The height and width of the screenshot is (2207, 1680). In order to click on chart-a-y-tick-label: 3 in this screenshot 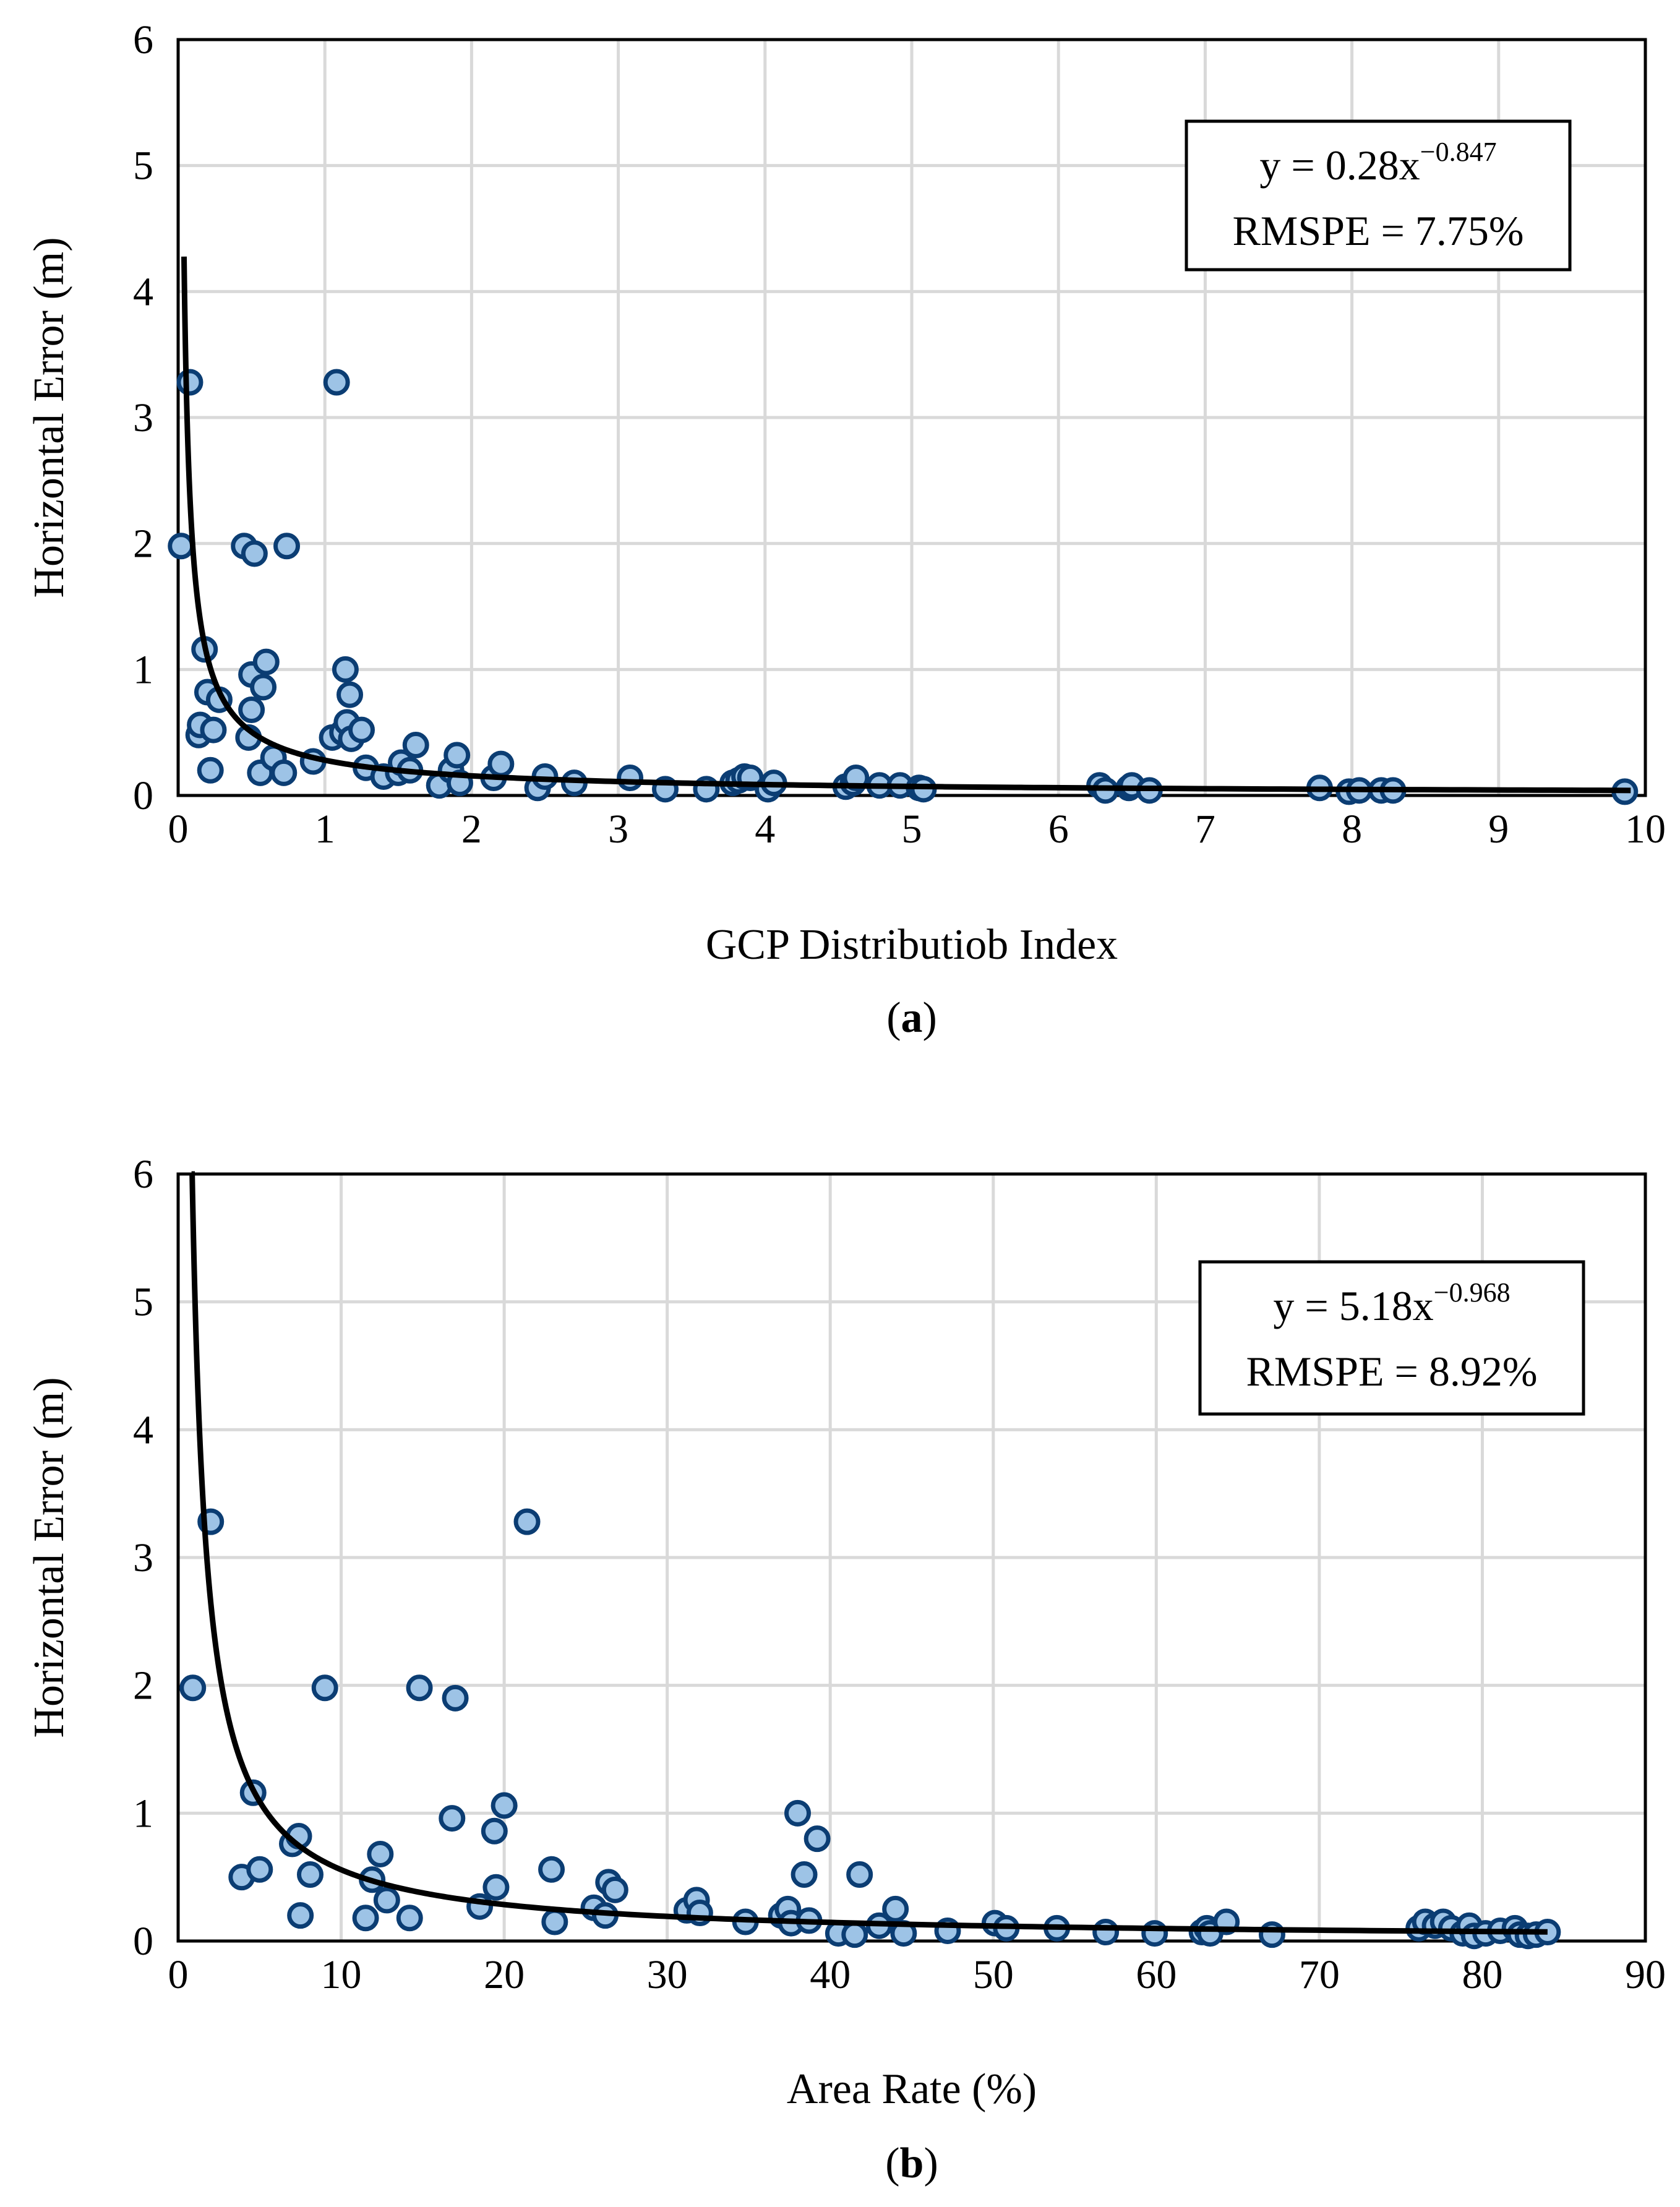, I will do `click(143, 418)`.